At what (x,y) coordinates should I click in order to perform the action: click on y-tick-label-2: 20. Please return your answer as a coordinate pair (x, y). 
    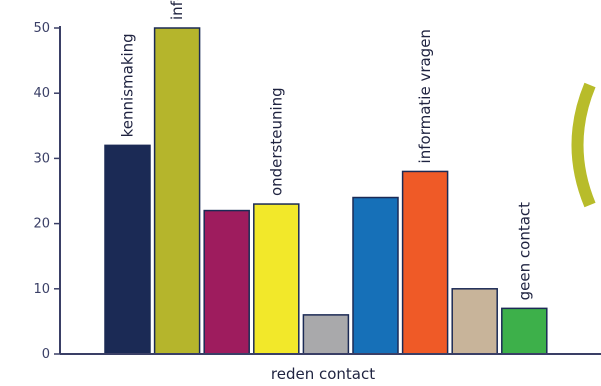
    Looking at the image, I should click on (41, 224).